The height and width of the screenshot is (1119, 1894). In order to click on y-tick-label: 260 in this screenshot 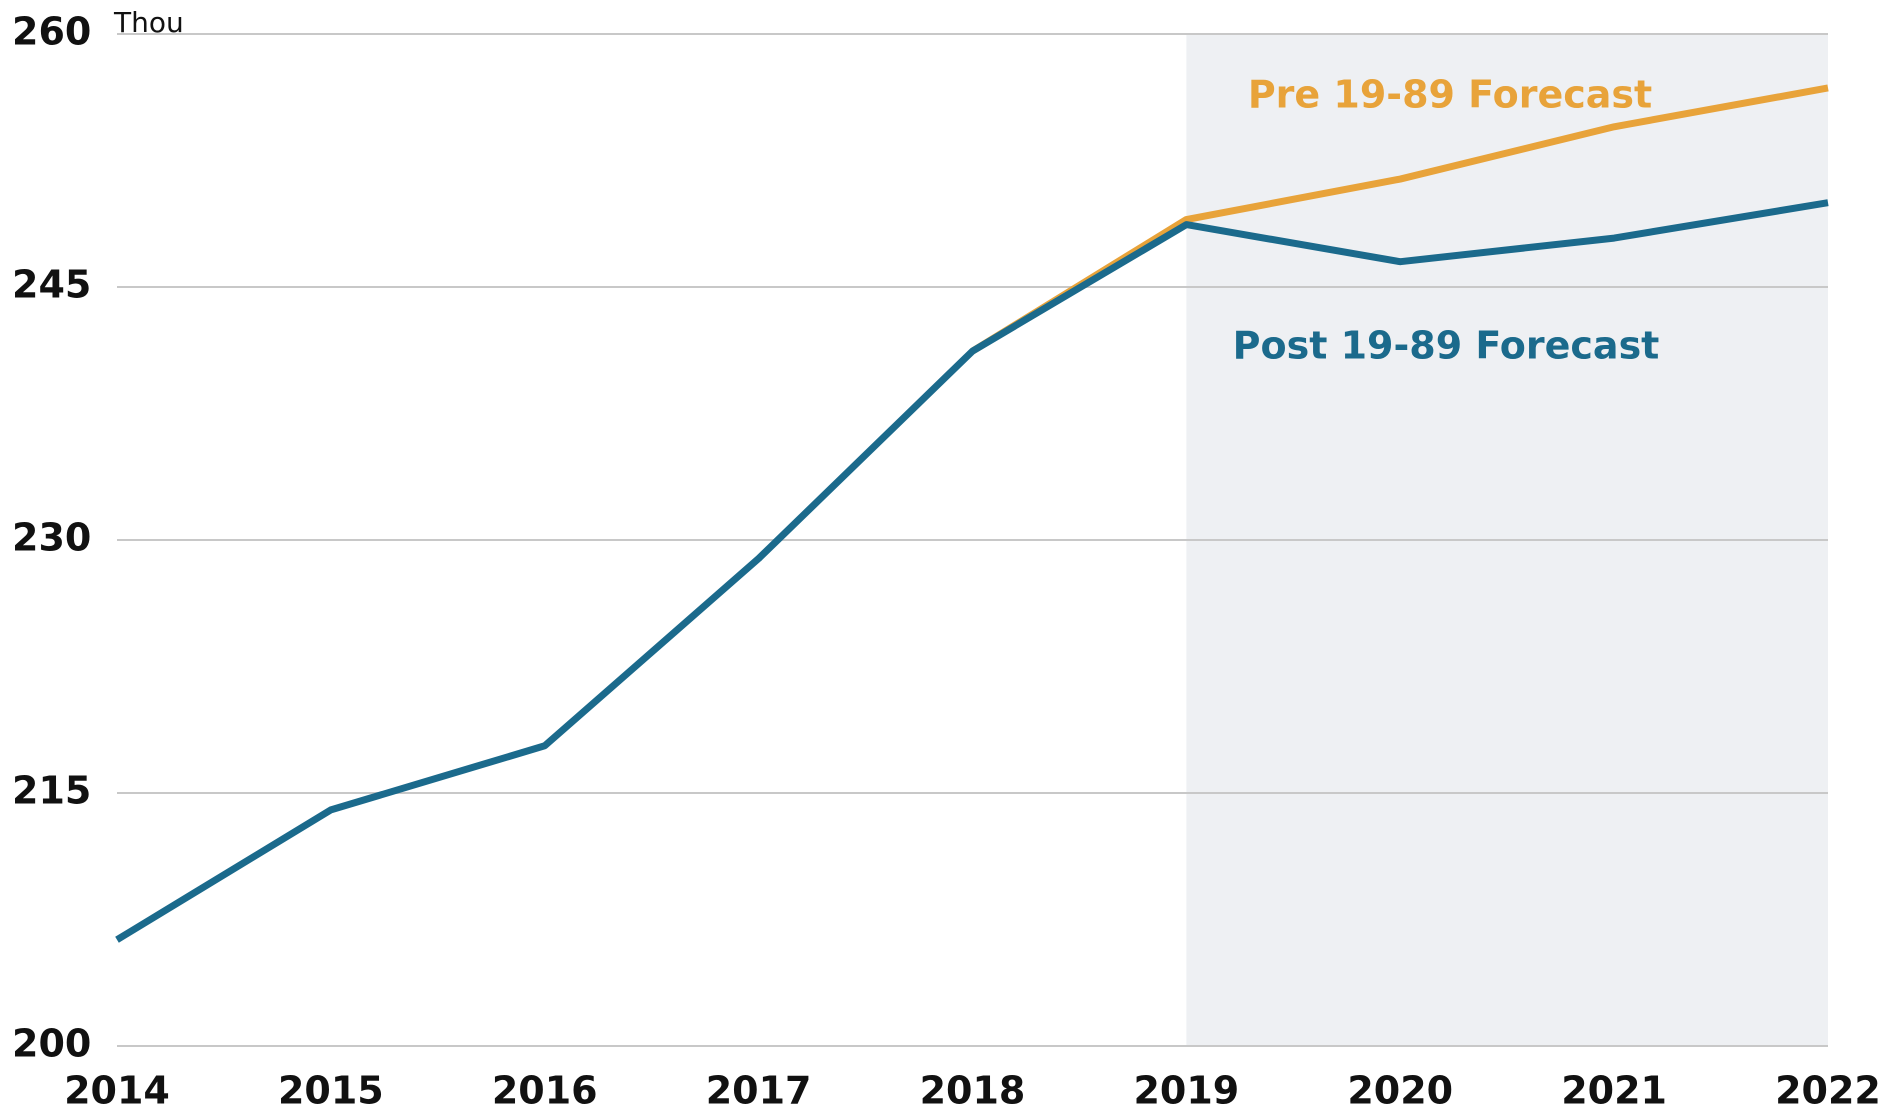, I will do `click(51, 32)`.